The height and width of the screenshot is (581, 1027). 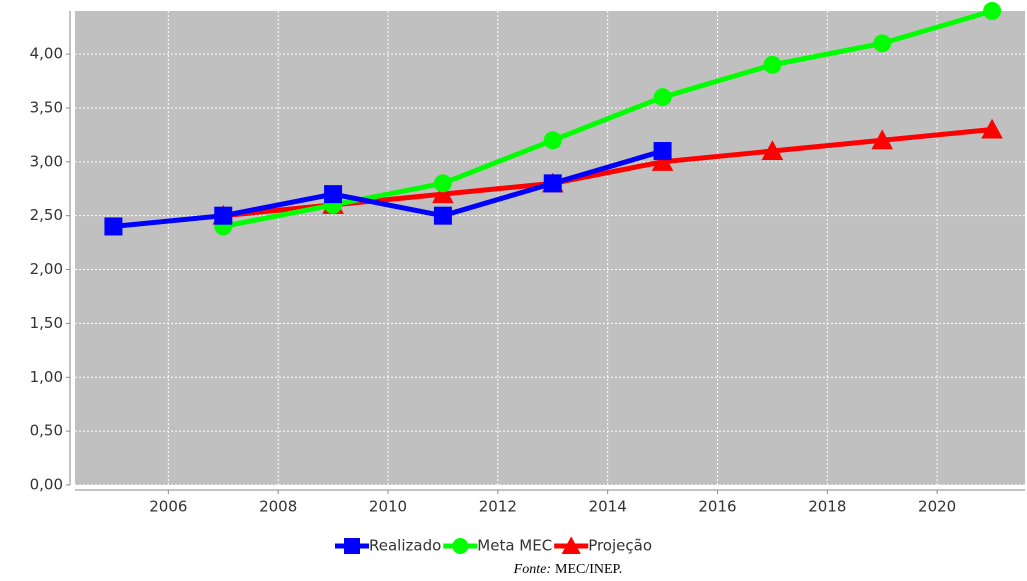 What do you see at coordinates (498, 507) in the screenshot?
I see `x-tick-label: 2012` at bounding box center [498, 507].